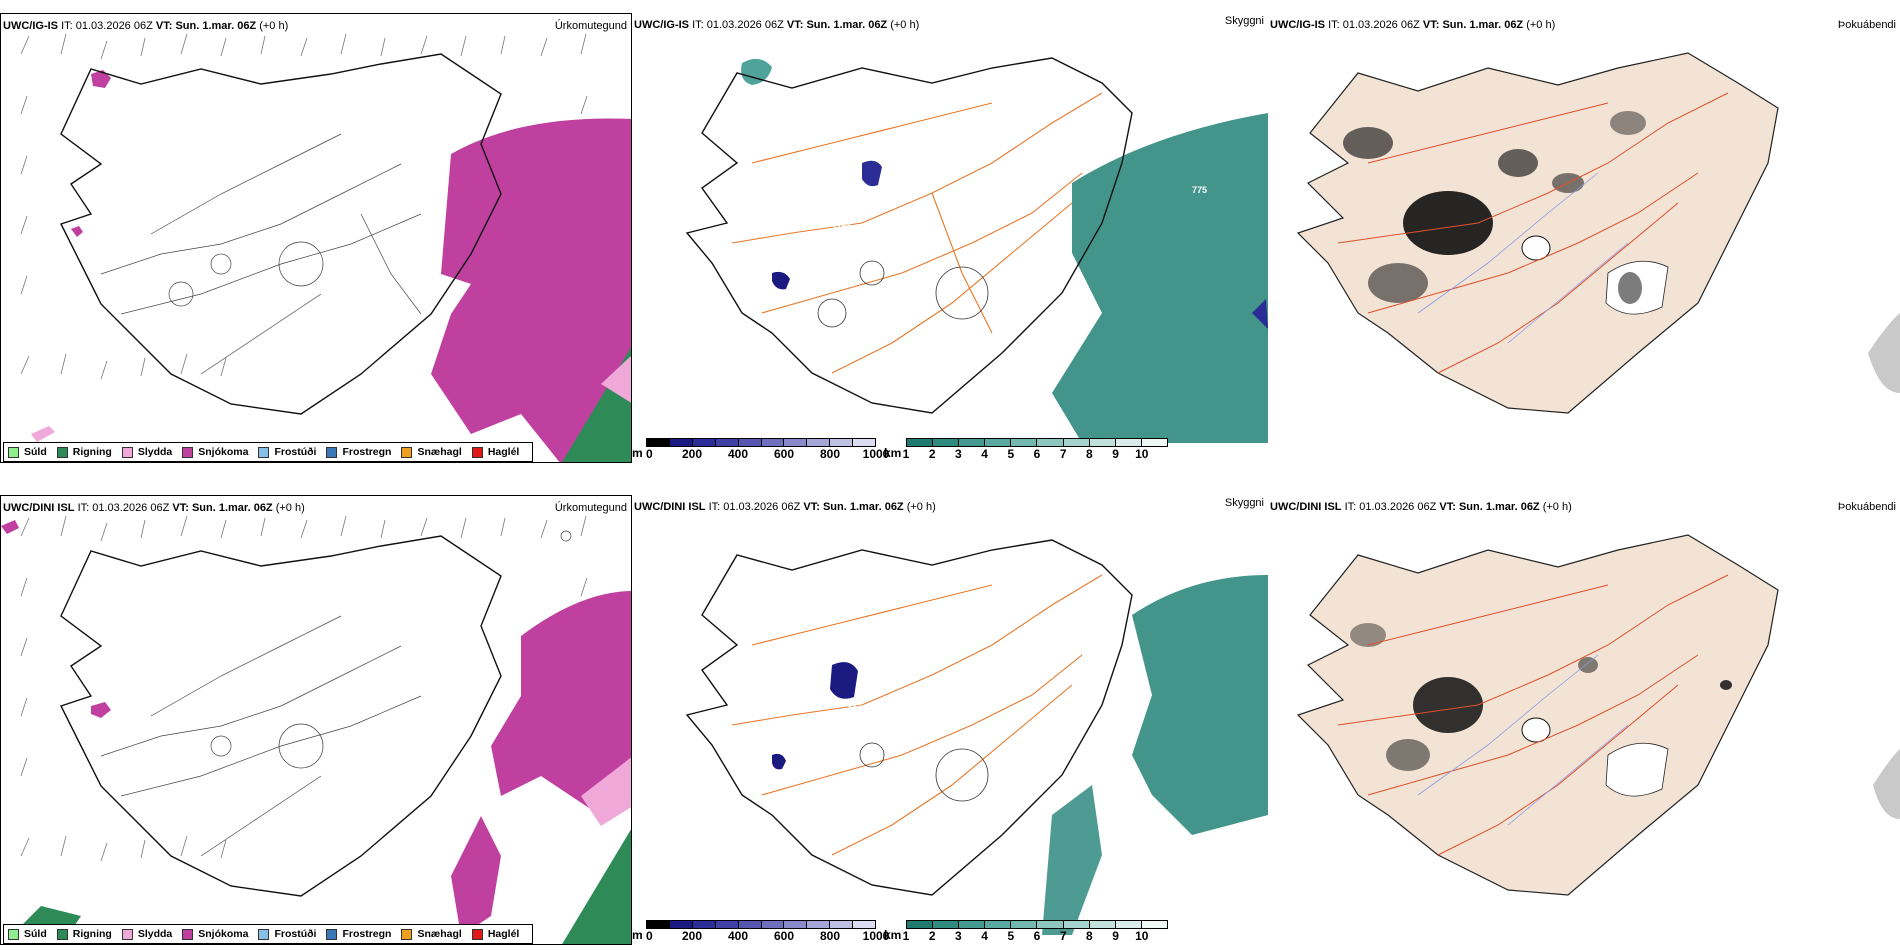 This screenshot has height=950, width=1900. I want to click on map-label: 775, so click(1199, 190).